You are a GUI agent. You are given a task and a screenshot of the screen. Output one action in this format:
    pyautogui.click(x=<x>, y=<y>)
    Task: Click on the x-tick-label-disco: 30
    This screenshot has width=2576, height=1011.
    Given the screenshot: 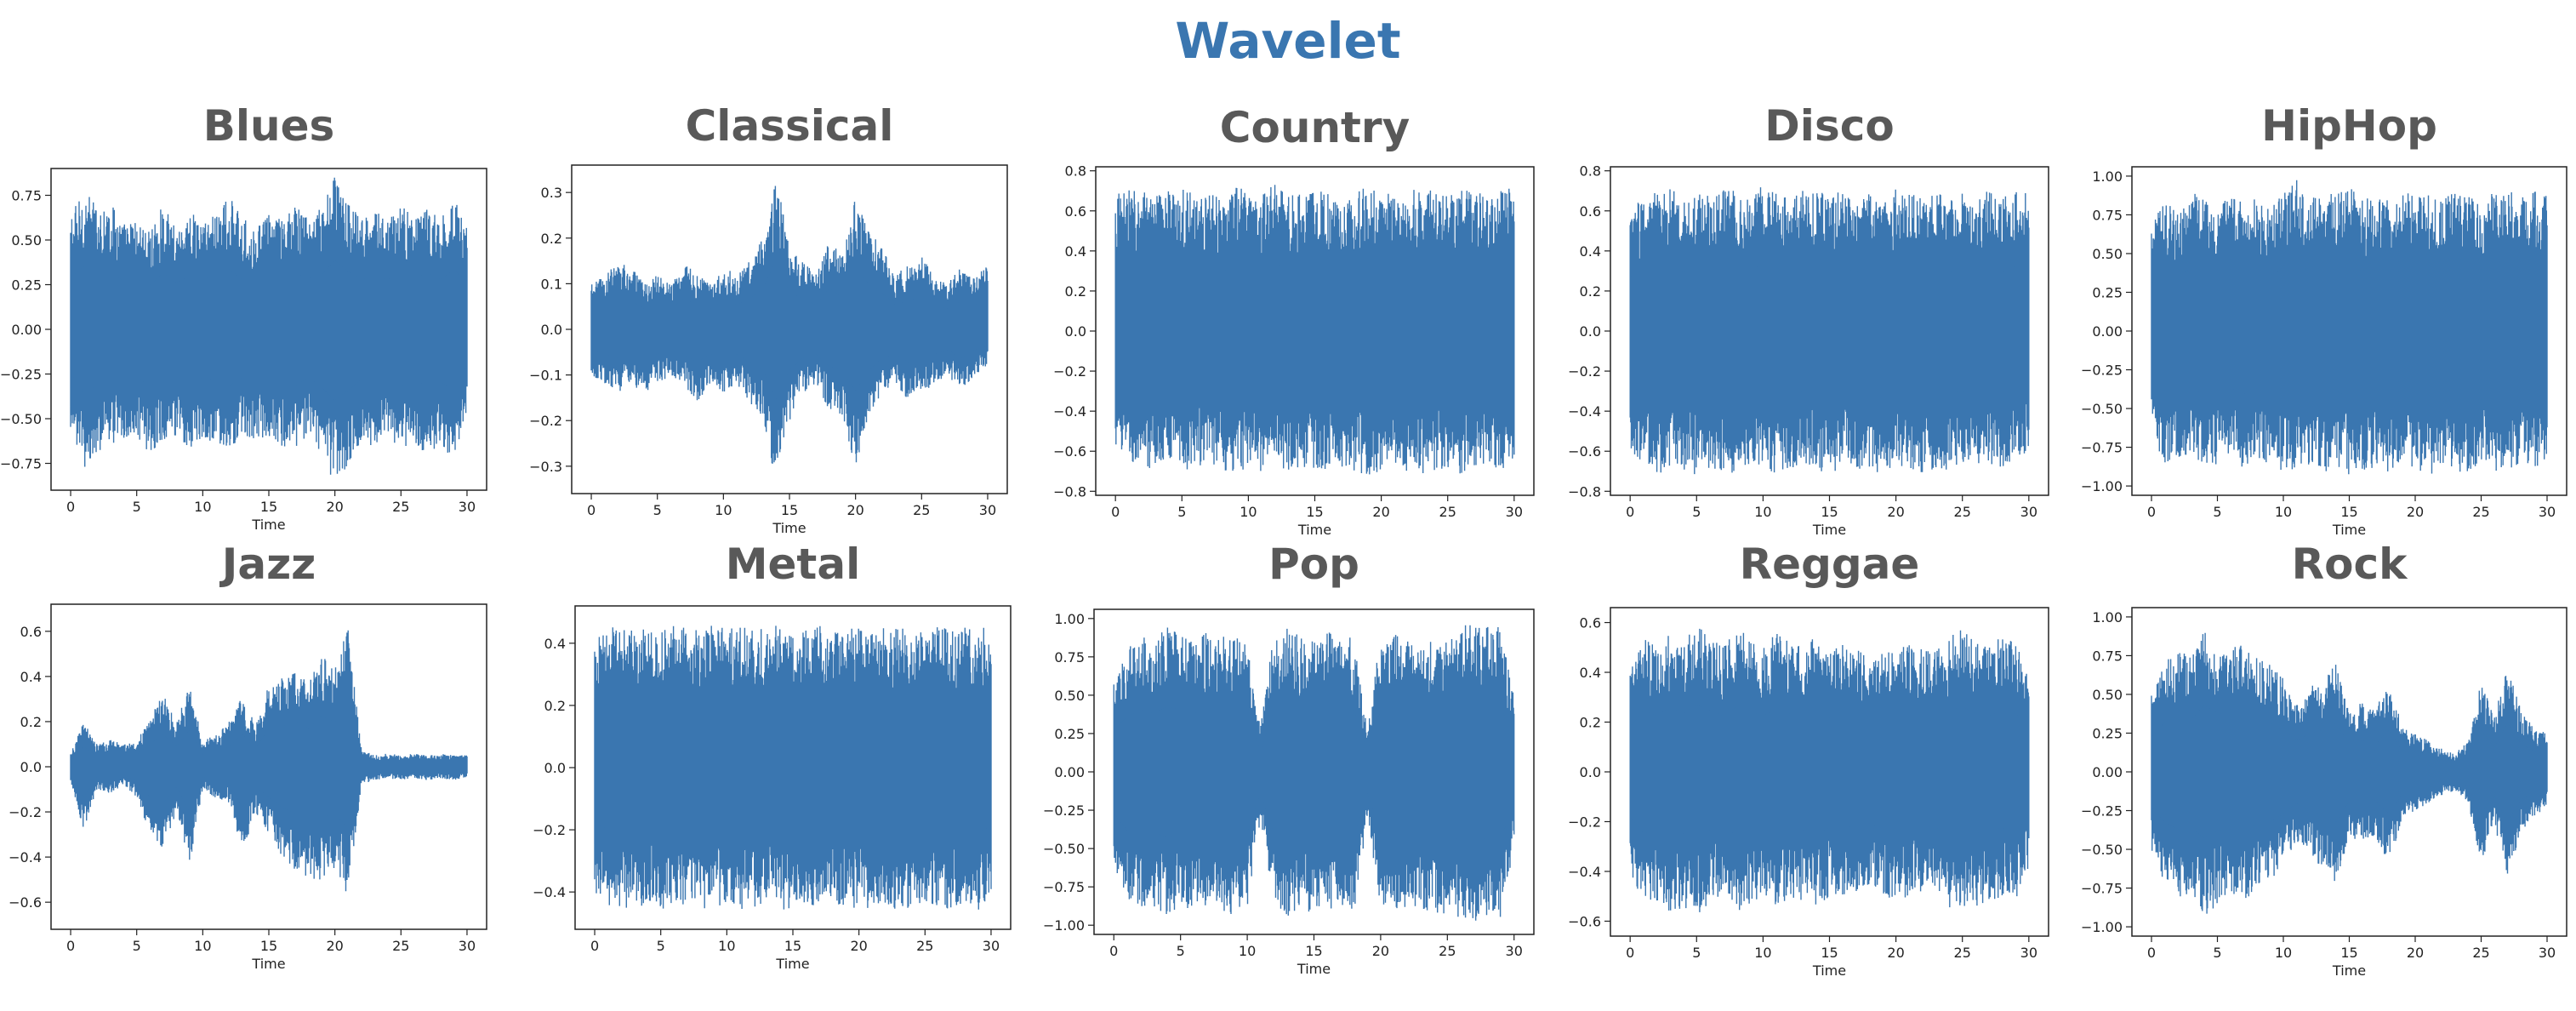 What is the action you would take?
    pyautogui.click(x=2028, y=512)
    